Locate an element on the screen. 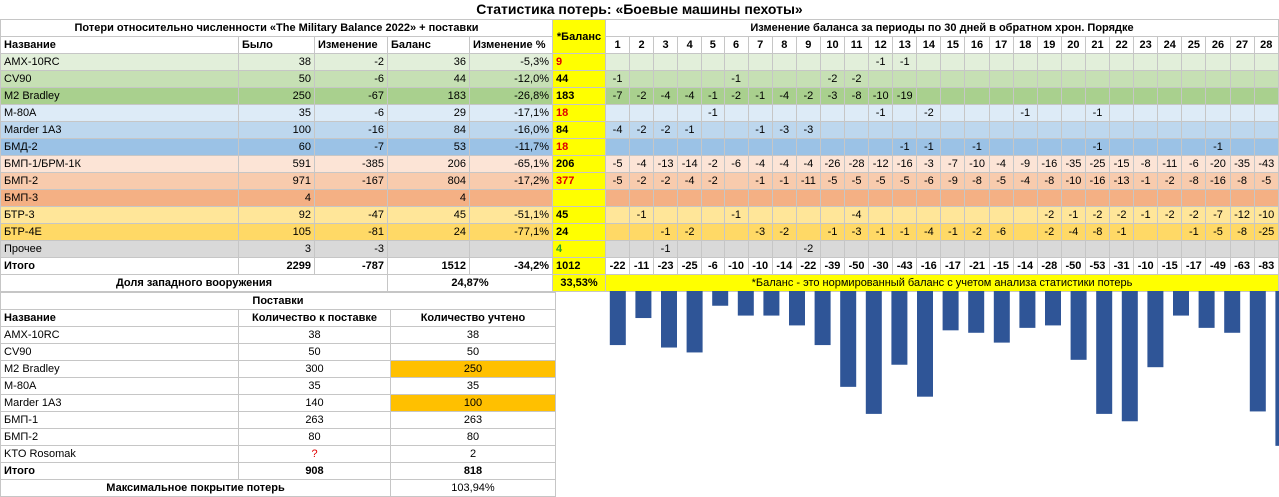  period-cell: -28 is located at coordinates (856, 164).